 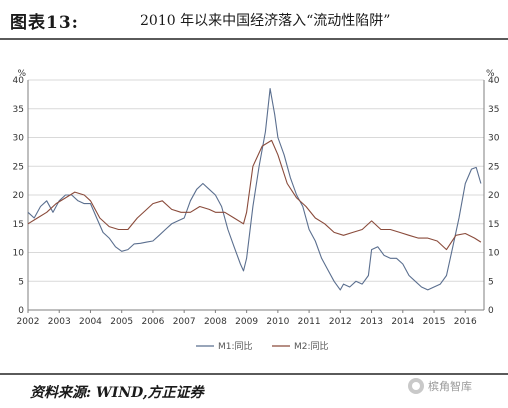 I want to click on wechat-icon, so click(x=416, y=386).